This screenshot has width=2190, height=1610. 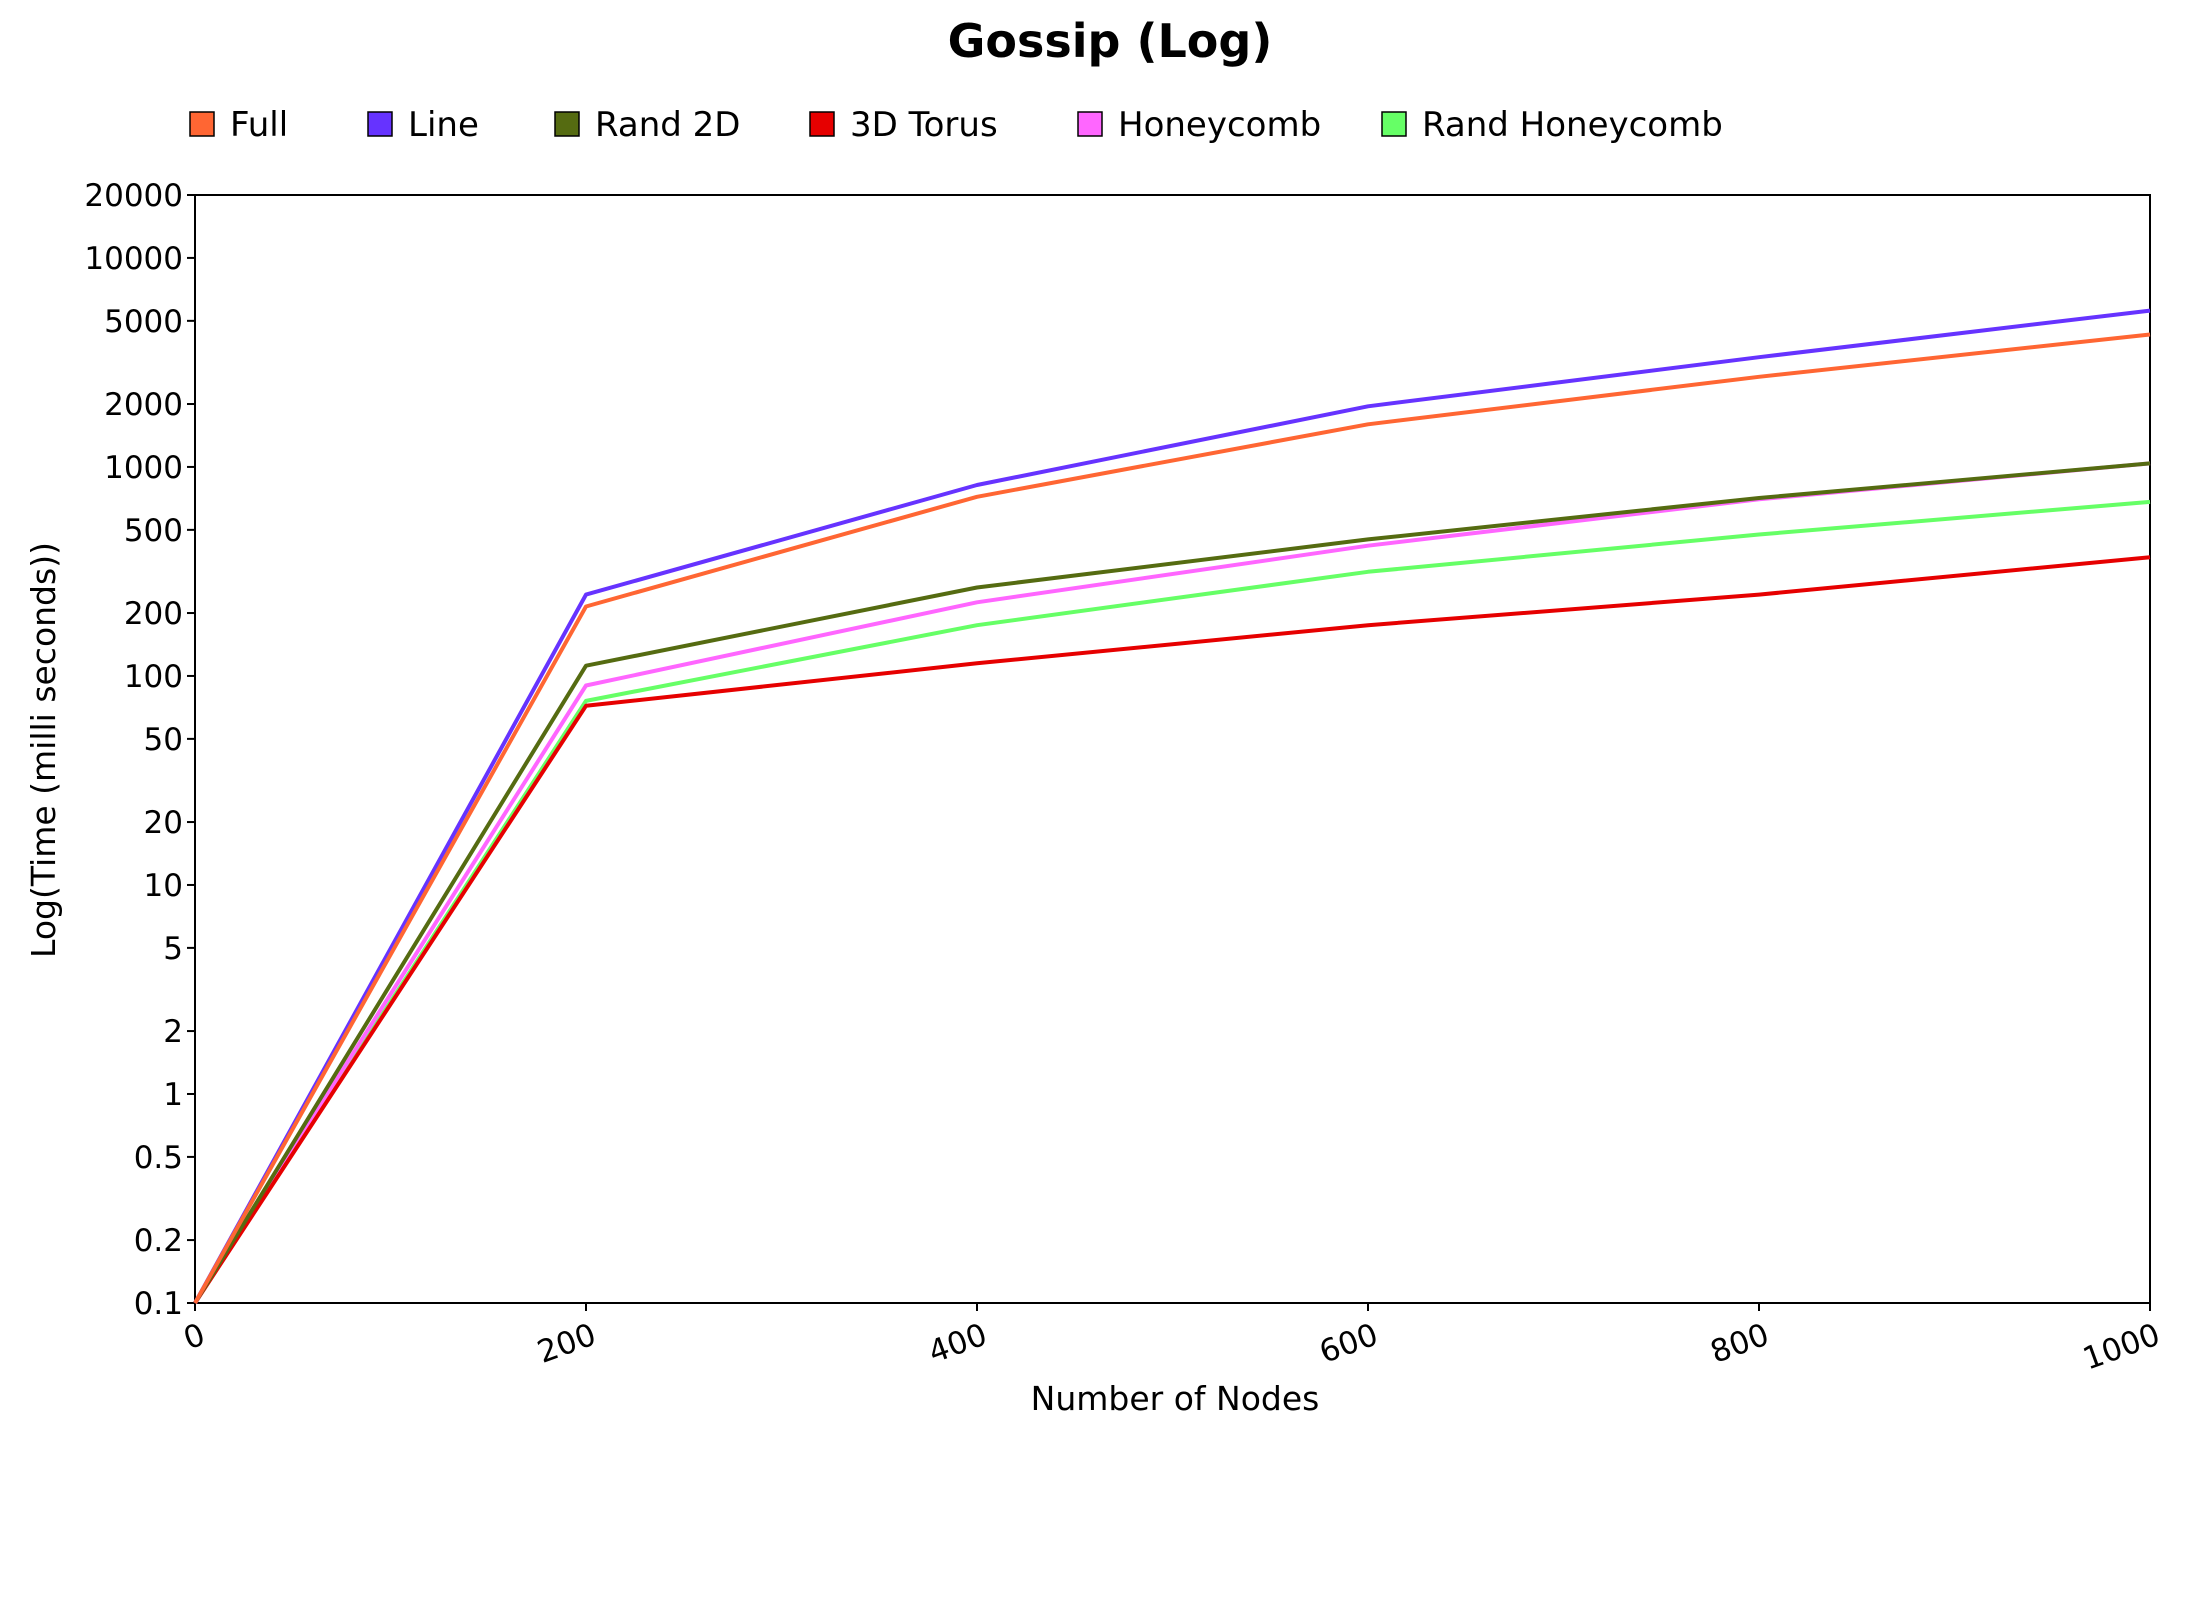 I want to click on legend-item-honeycomb: Honeycomb, so click(x=1199, y=125).